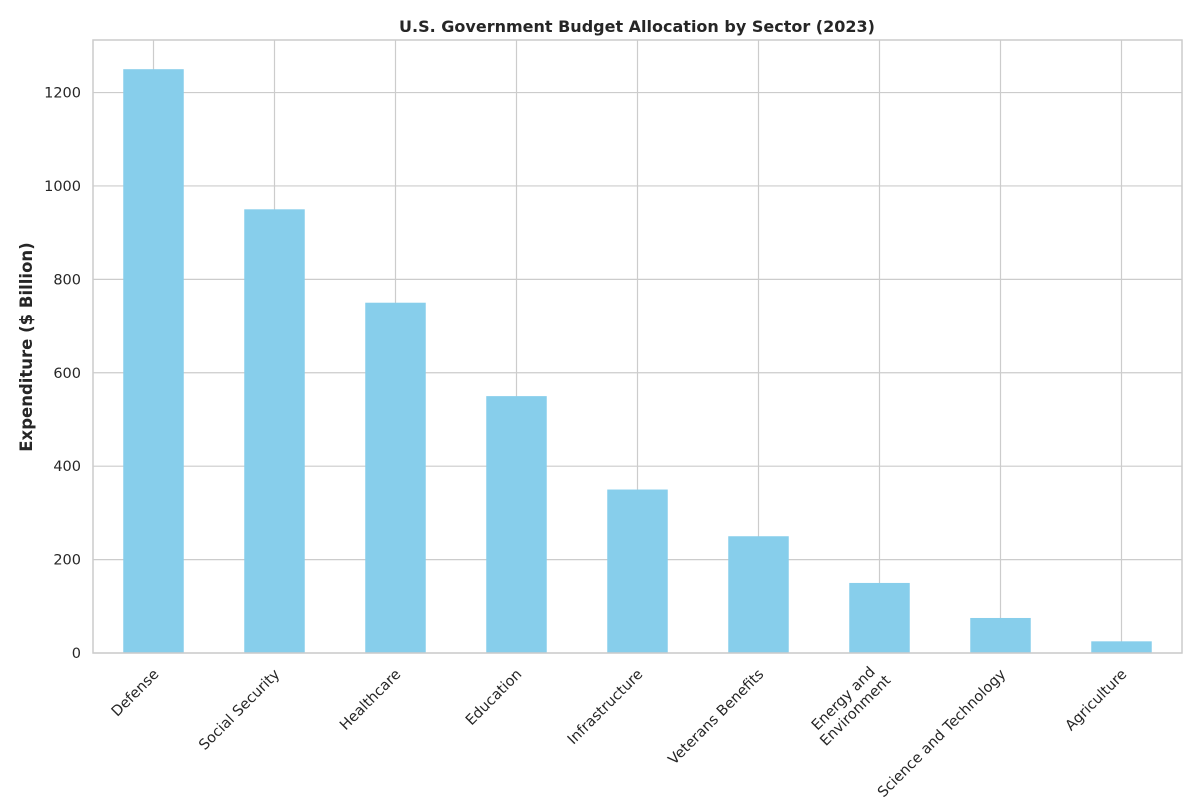 The image size is (1200, 800). I want to click on x-tick-label: Healthcare, so click(370, 699).